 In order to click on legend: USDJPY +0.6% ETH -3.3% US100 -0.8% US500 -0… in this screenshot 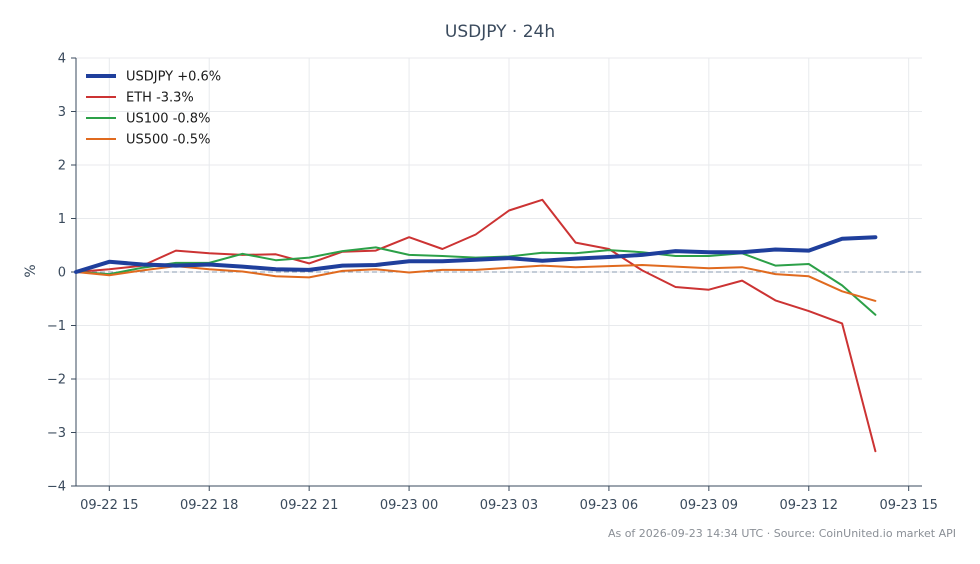, I will do `click(153, 109)`.